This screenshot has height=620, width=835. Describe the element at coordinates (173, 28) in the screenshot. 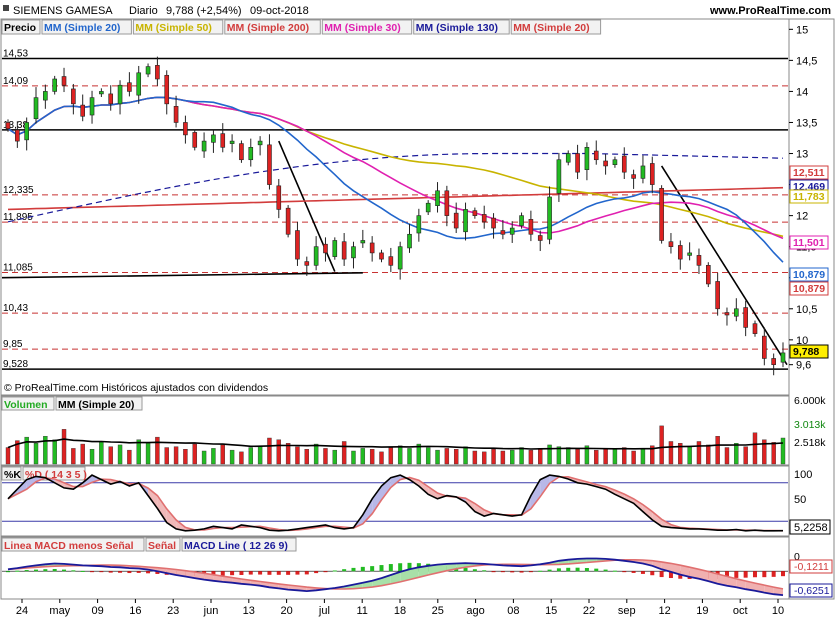

I see `legend-ma-1: MM (Simple 50)` at that location.